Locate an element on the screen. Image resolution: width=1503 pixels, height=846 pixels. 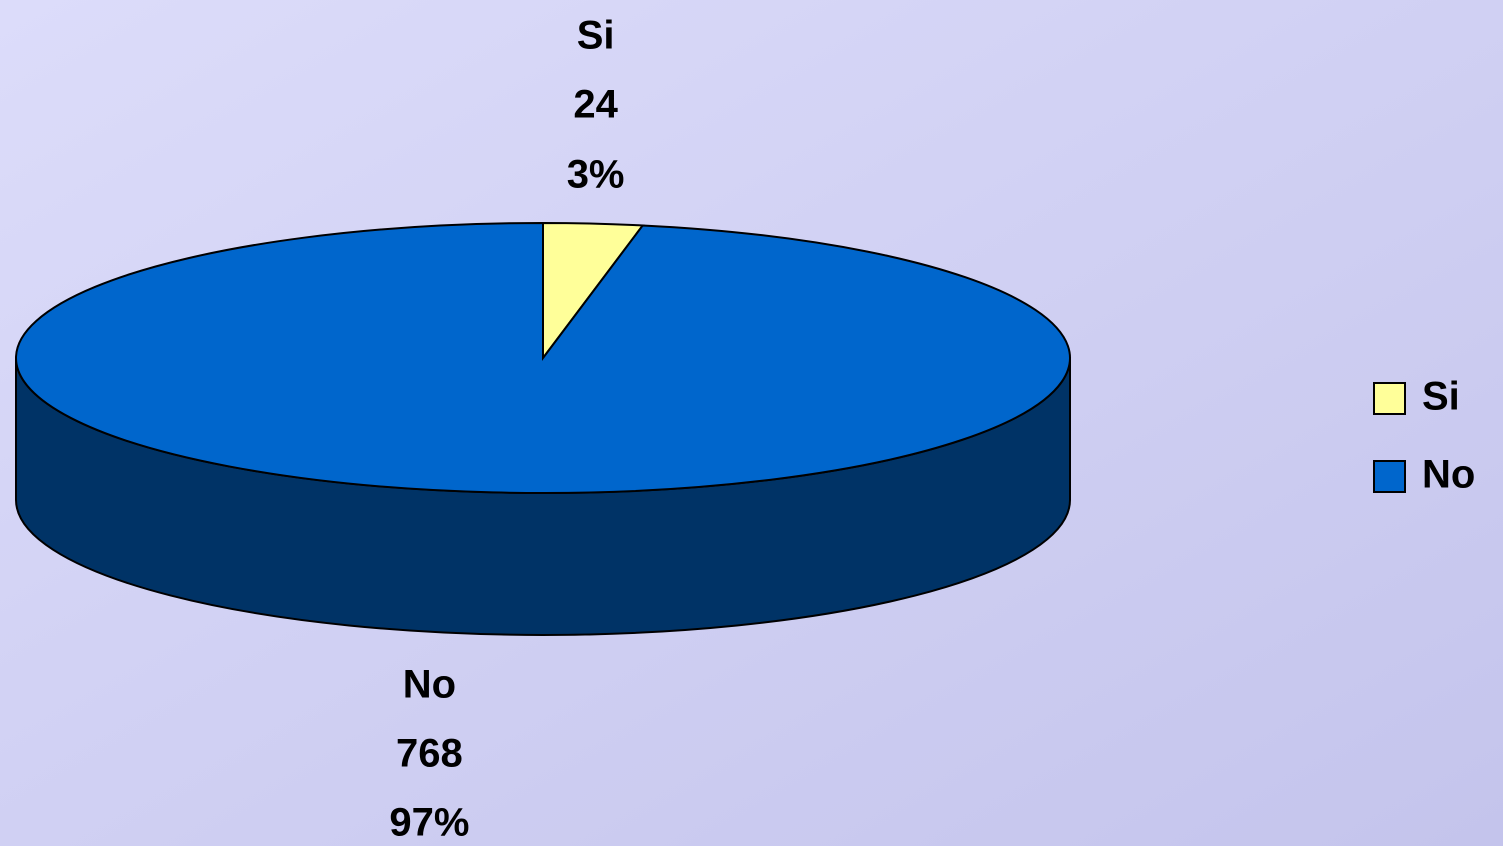
legend-label: Si is located at coordinates (1441, 397).